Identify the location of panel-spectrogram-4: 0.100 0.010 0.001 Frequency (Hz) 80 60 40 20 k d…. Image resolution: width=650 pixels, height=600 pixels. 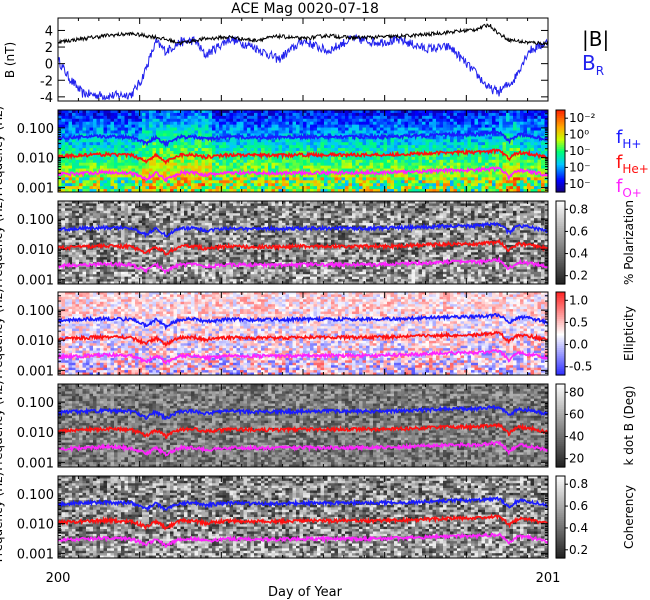
(318, 425).